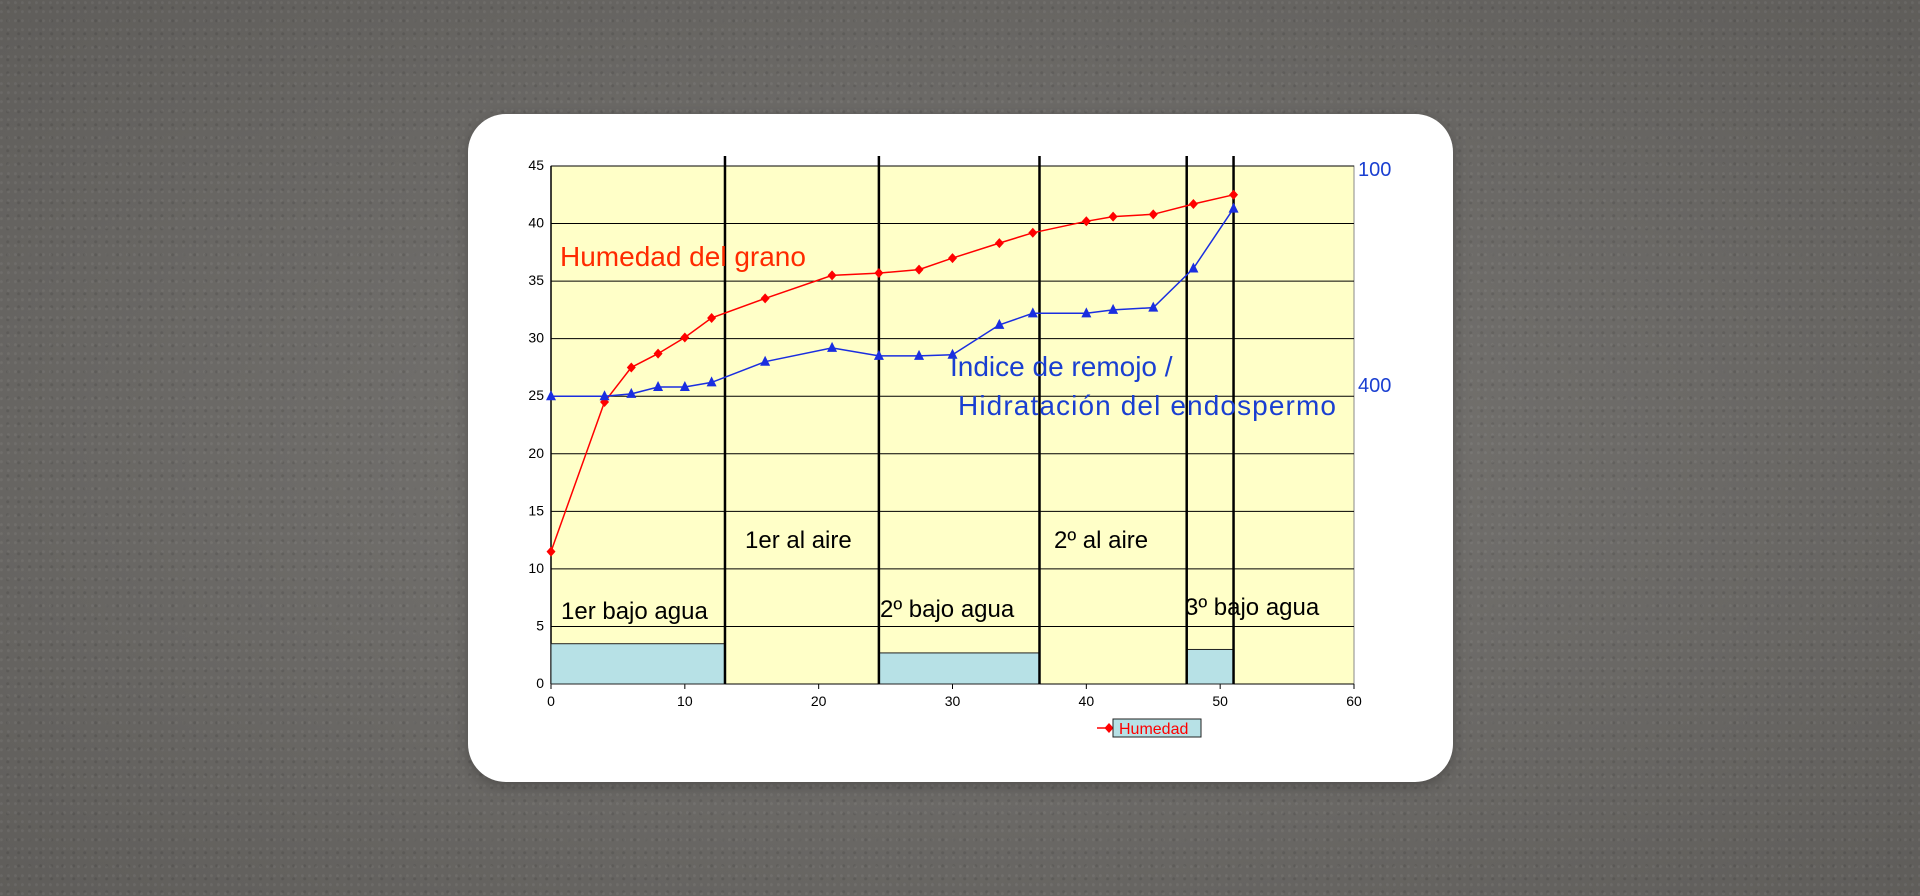 This screenshot has height=896, width=1920. I want to click on annotation-phase-3: 2º bajo agua, so click(947, 609).